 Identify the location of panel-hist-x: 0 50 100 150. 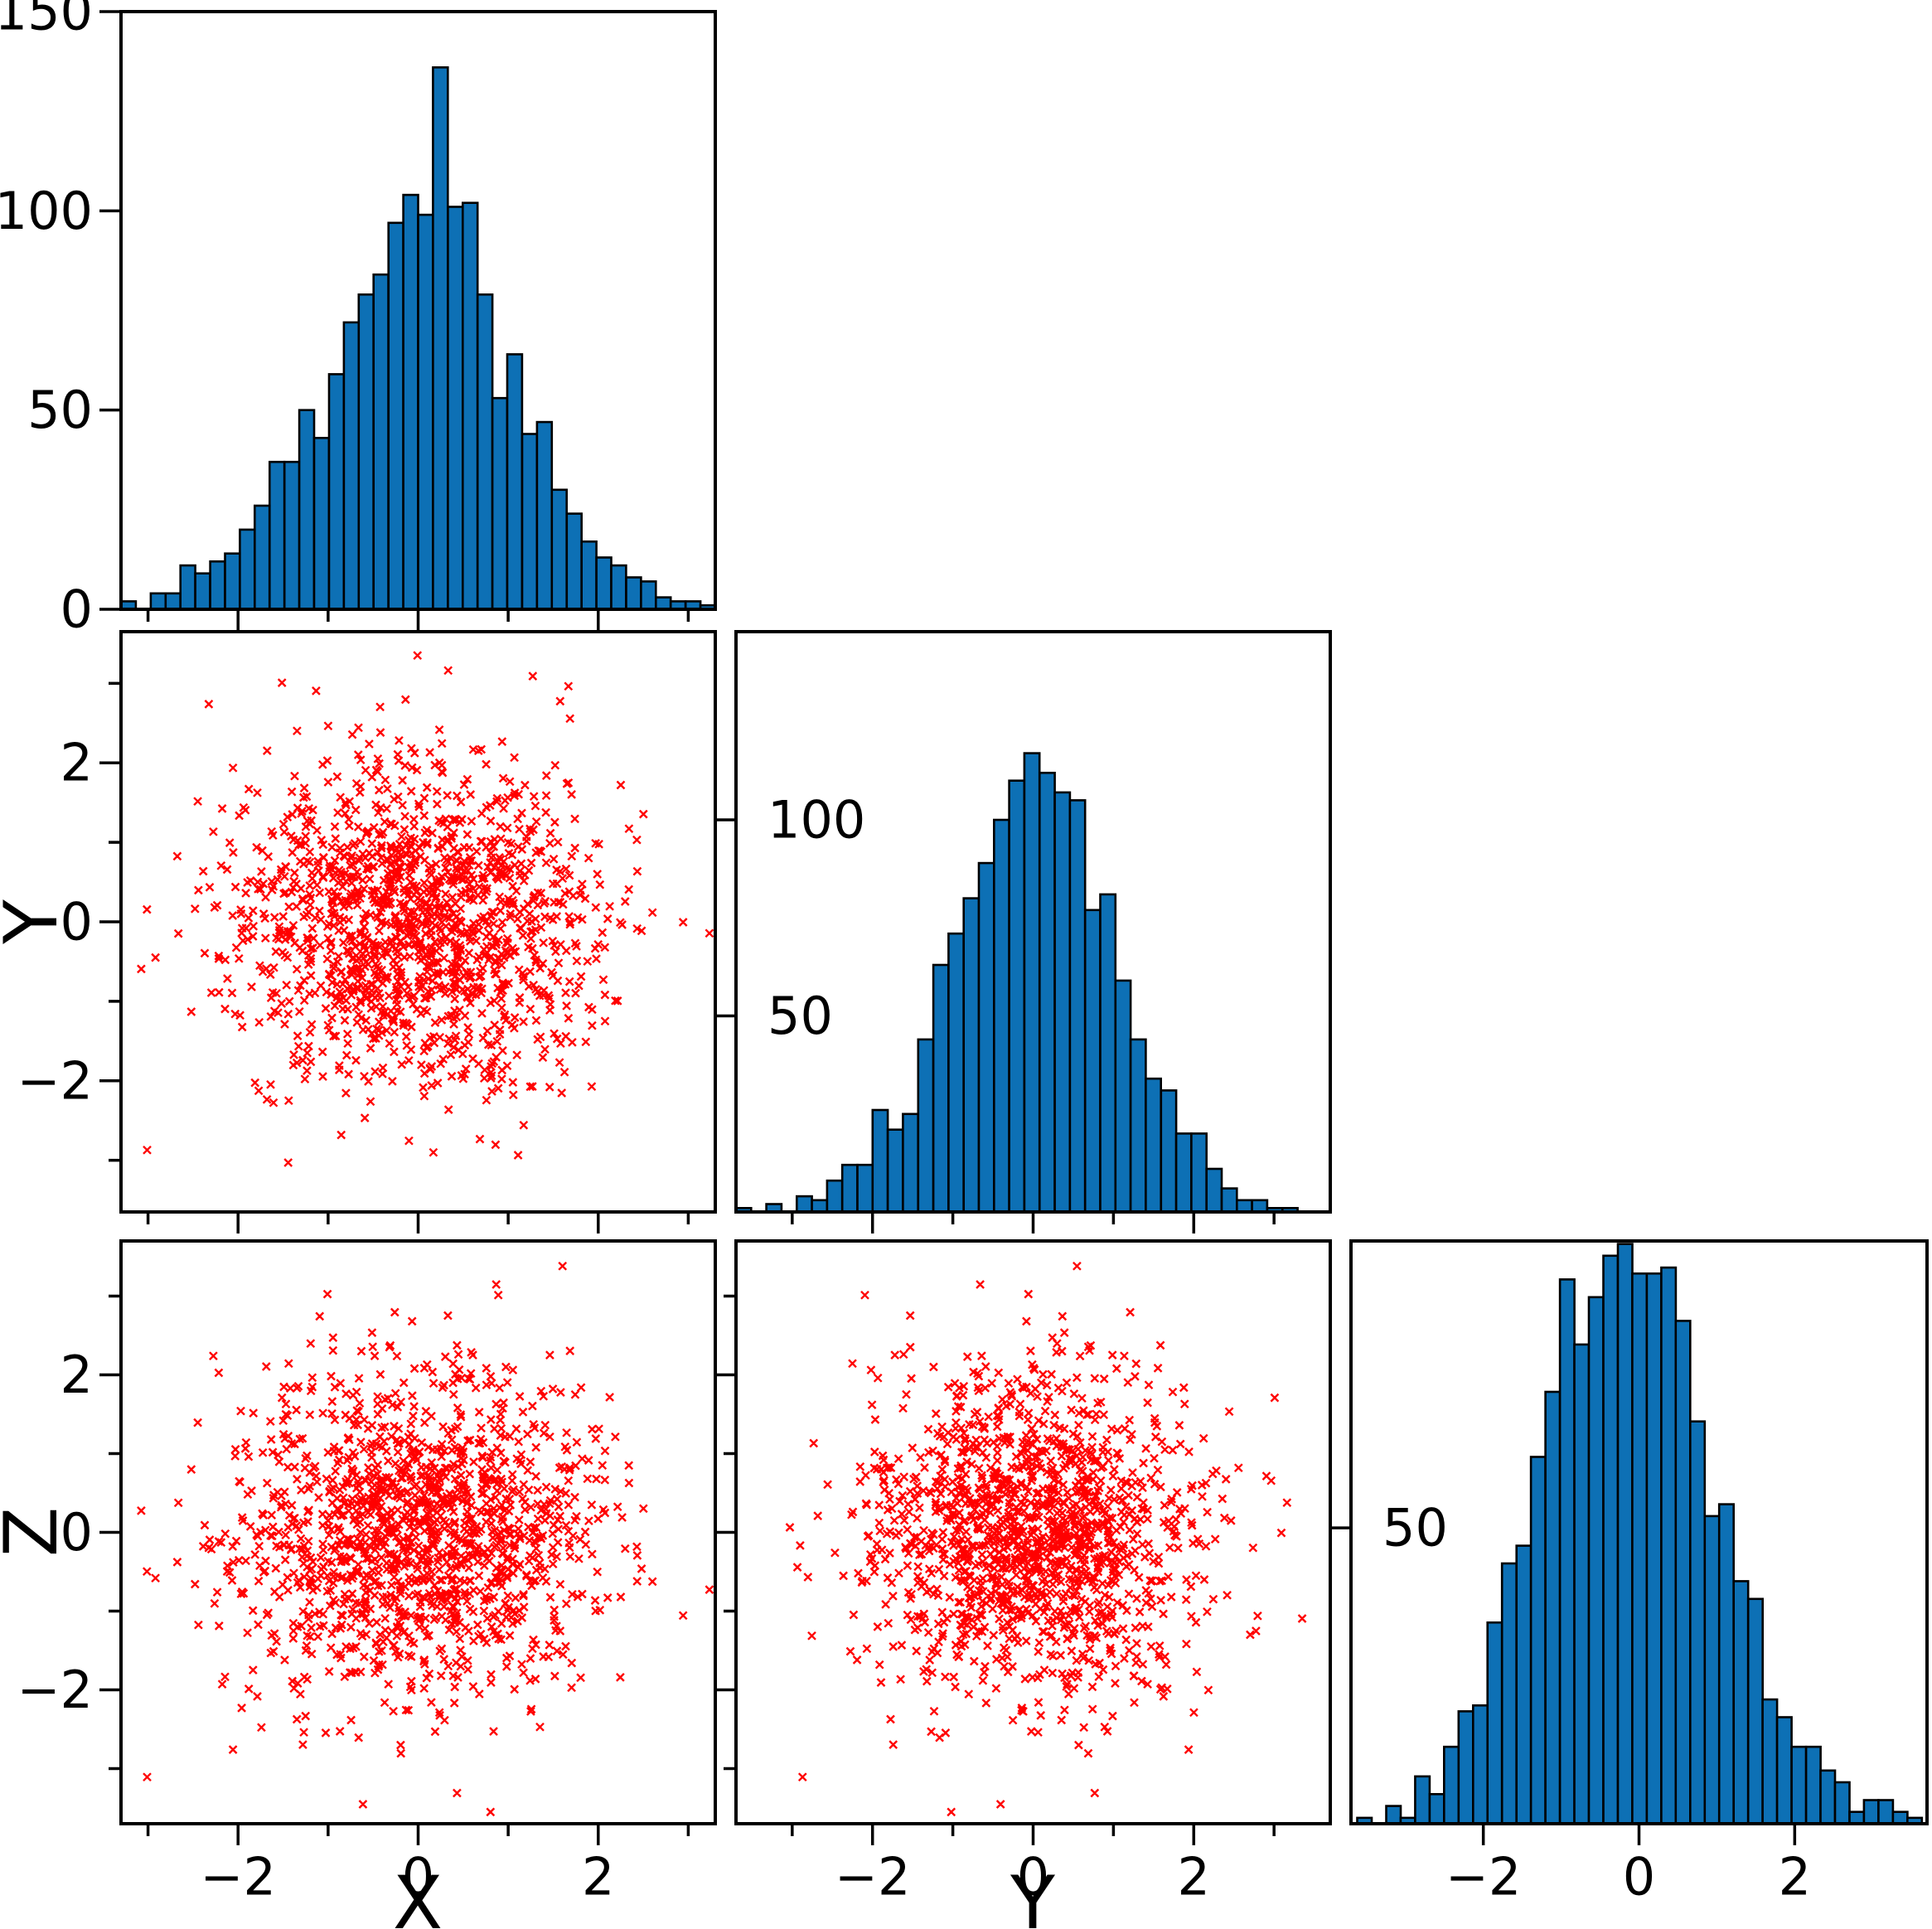
(358, 320).